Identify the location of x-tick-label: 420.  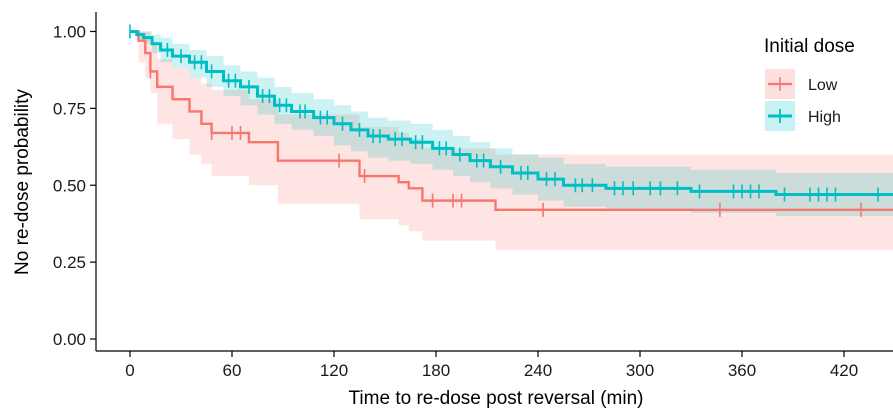
(844, 370).